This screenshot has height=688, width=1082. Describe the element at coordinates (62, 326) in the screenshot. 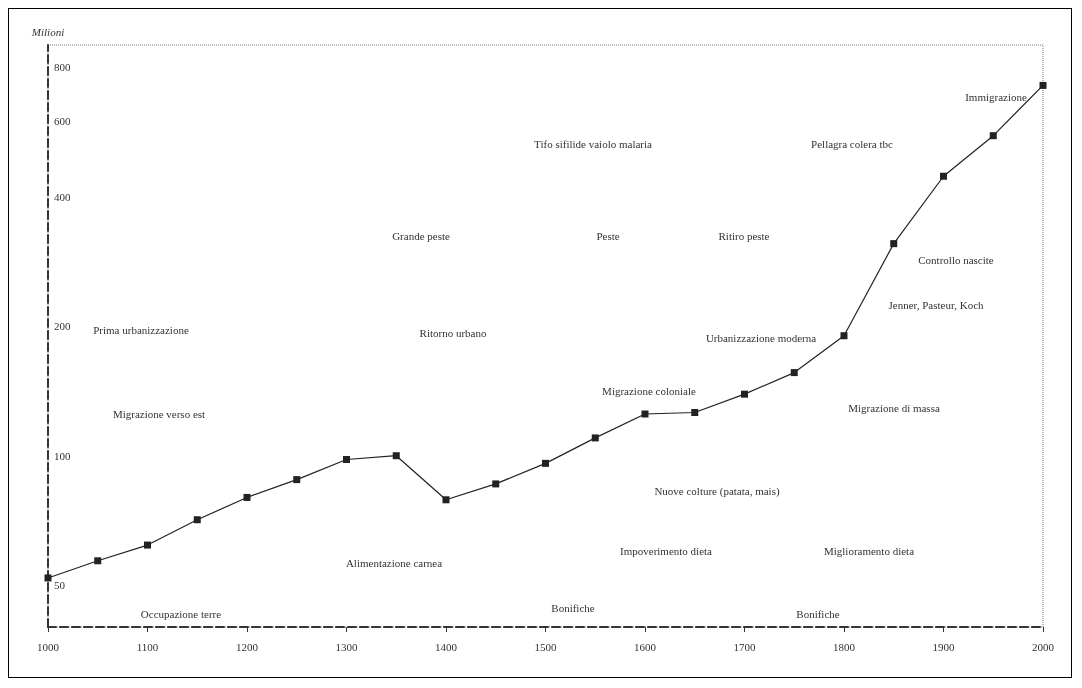

I see `y-tick-label: 200` at that location.